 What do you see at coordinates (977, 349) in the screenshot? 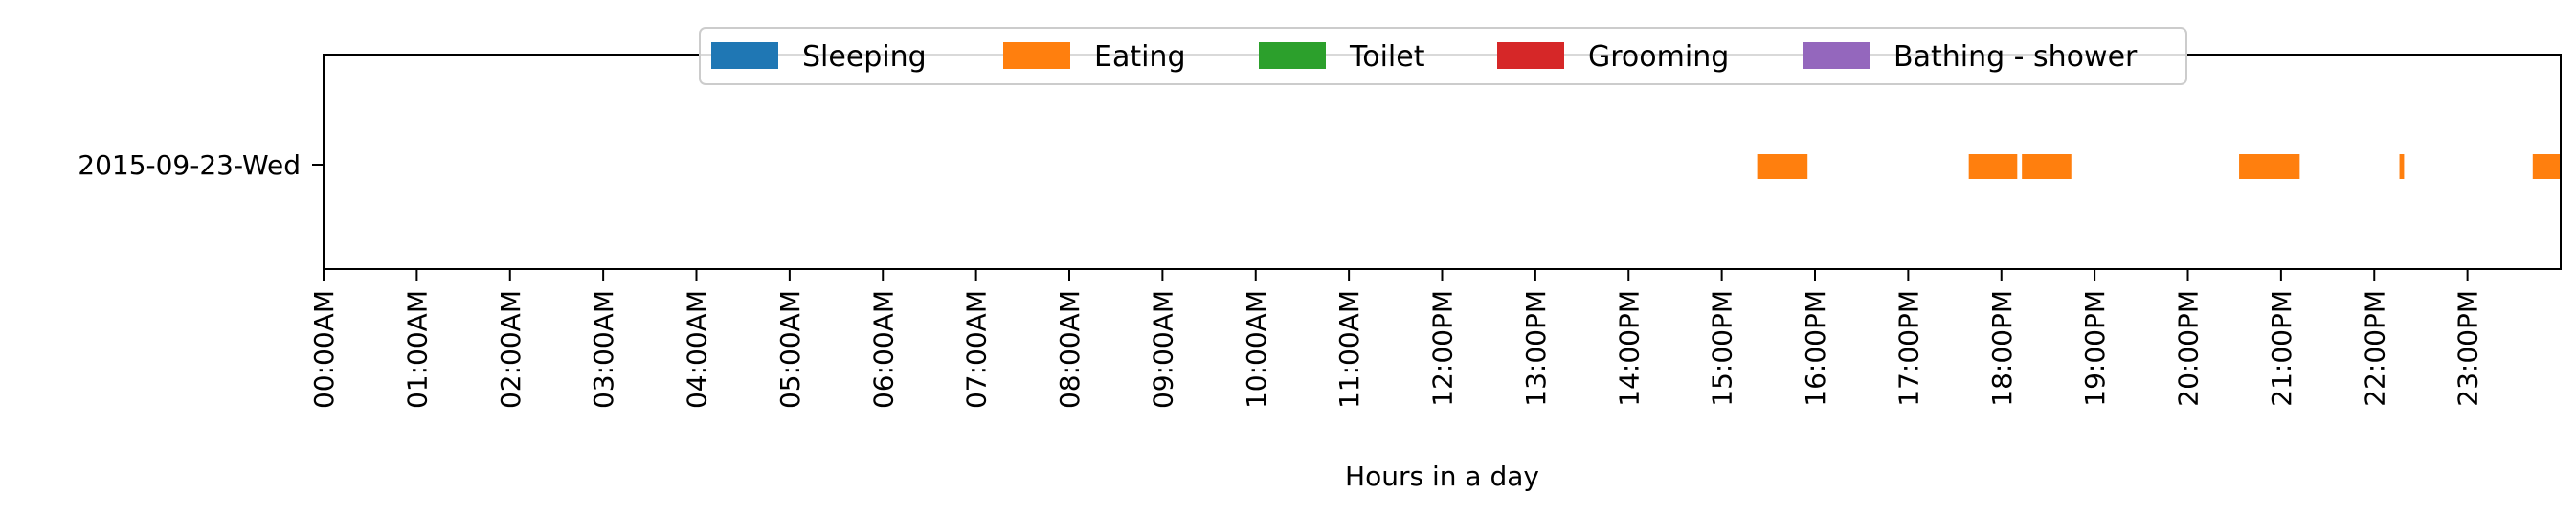
I see `x-tick-label: 07:00AM` at bounding box center [977, 349].